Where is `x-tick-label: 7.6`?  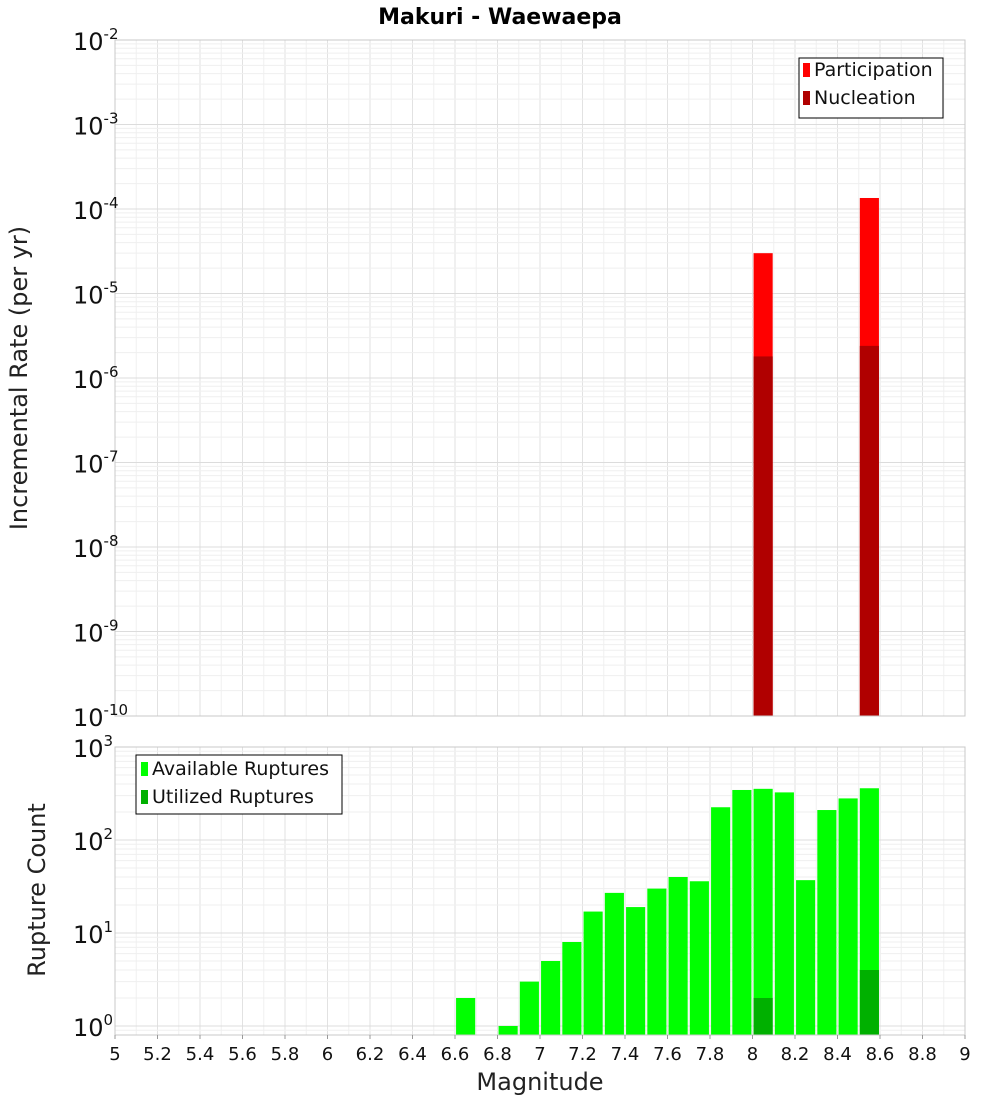 x-tick-label: 7.6 is located at coordinates (667, 1054).